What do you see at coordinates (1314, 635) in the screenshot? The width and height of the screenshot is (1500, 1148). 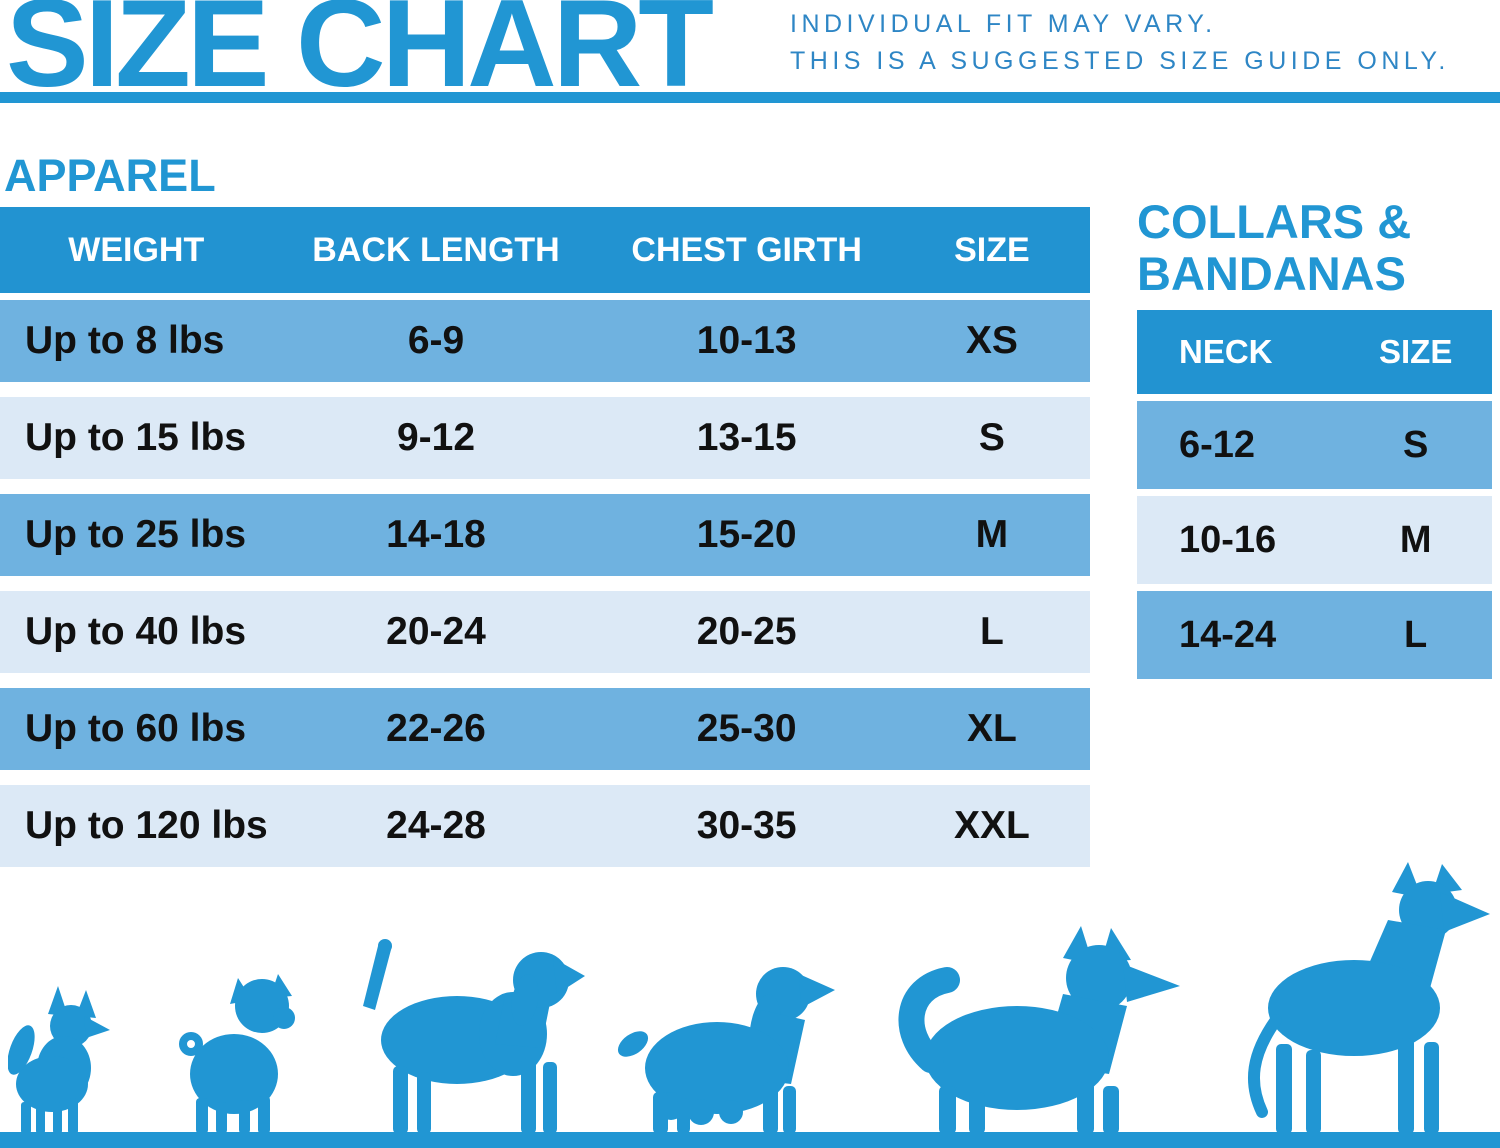 I see `collar-row-l: 14-24 L` at bounding box center [1314, 635].